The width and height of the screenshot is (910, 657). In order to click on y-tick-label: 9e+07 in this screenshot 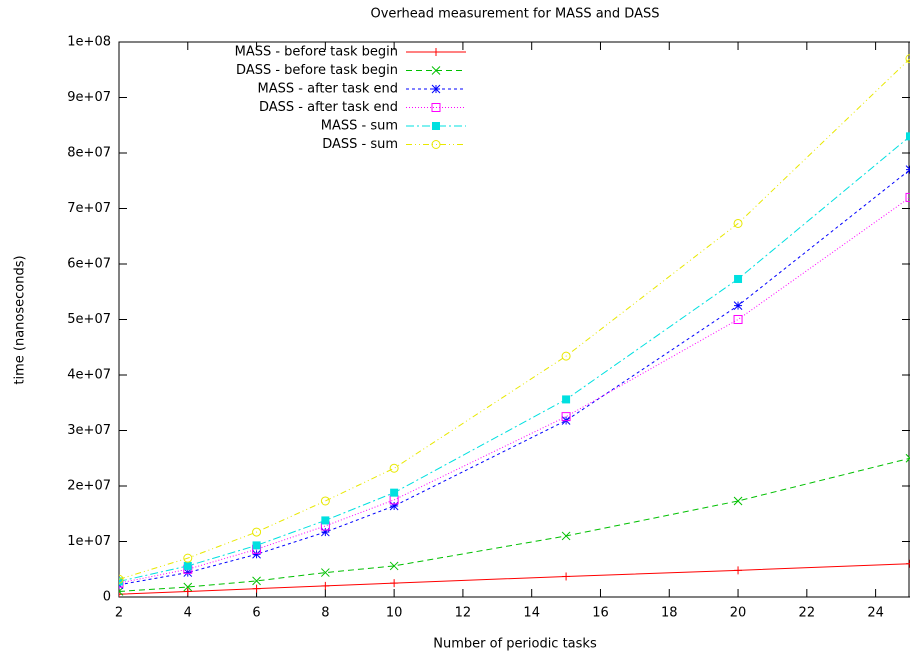, I will do `click(89, 97)`.